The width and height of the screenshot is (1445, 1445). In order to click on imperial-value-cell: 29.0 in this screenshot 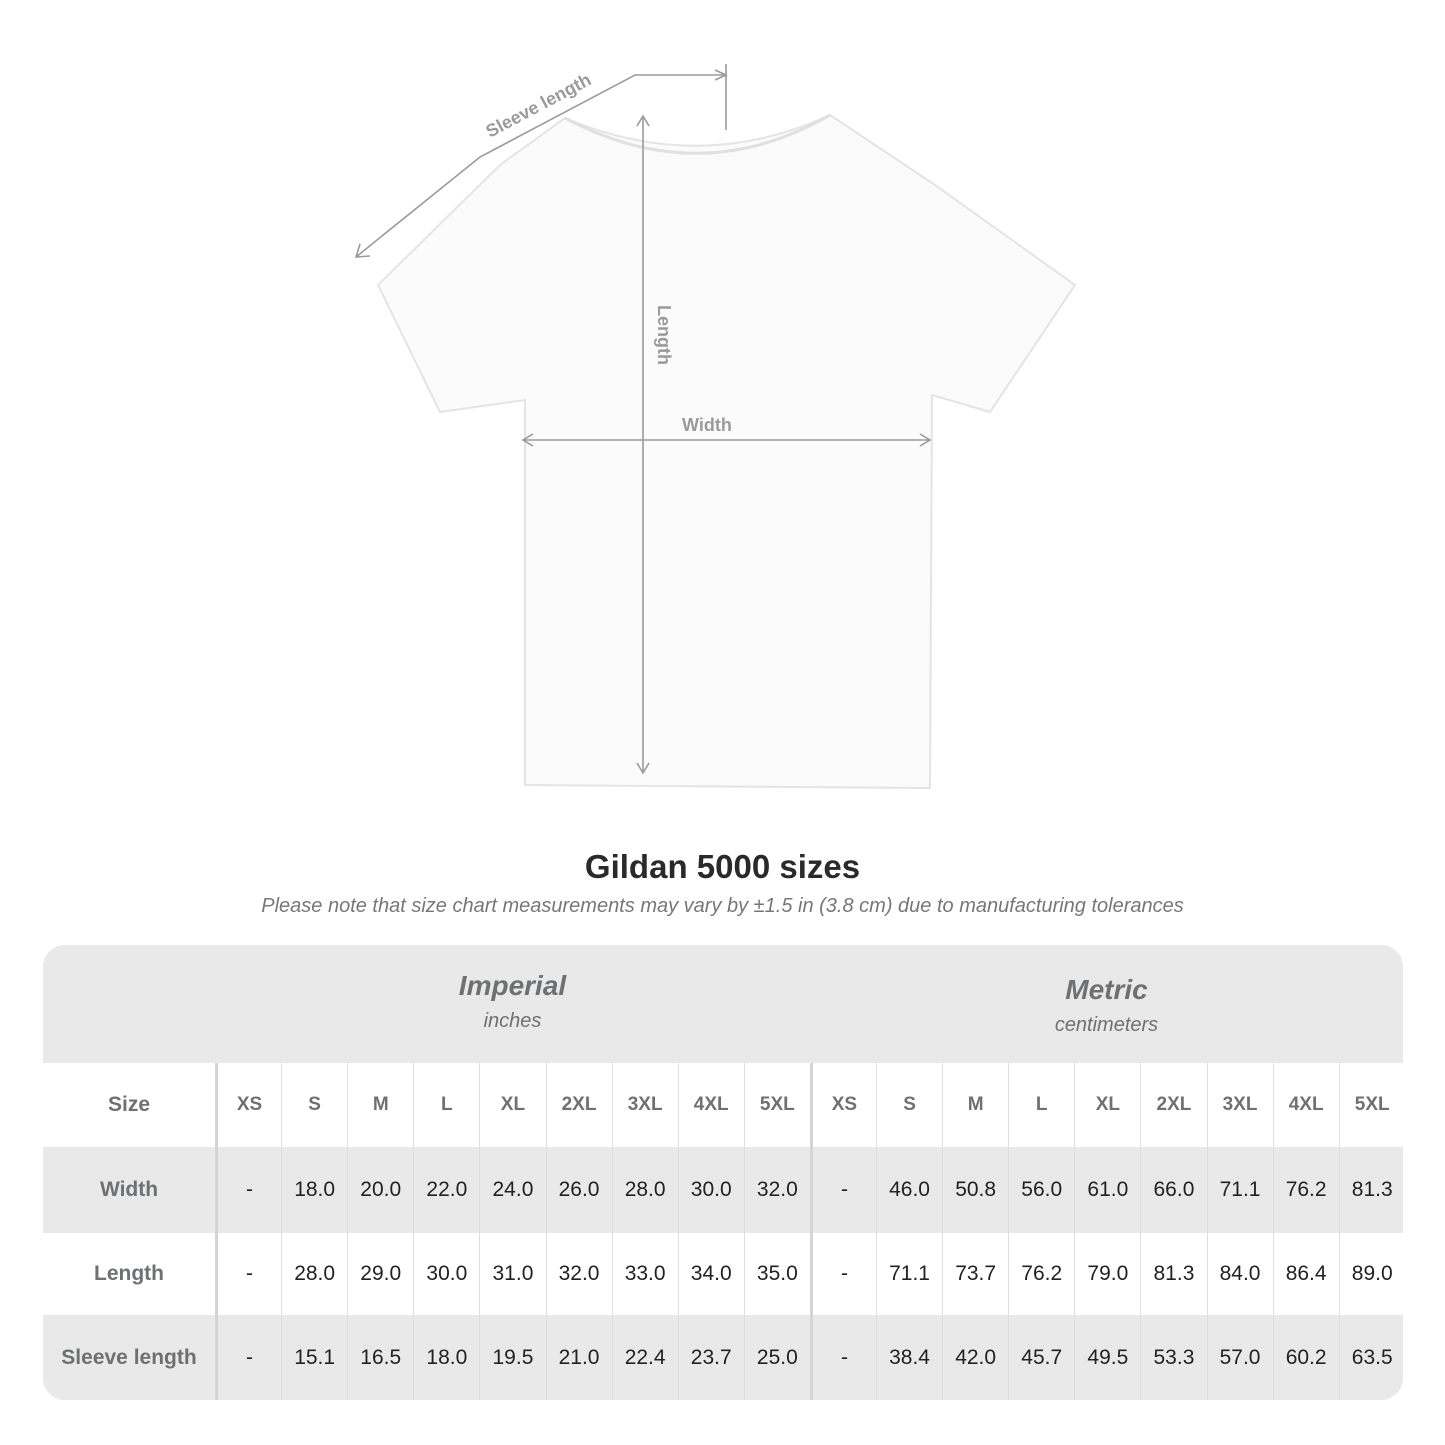, I will do `click(380, 1274)`.